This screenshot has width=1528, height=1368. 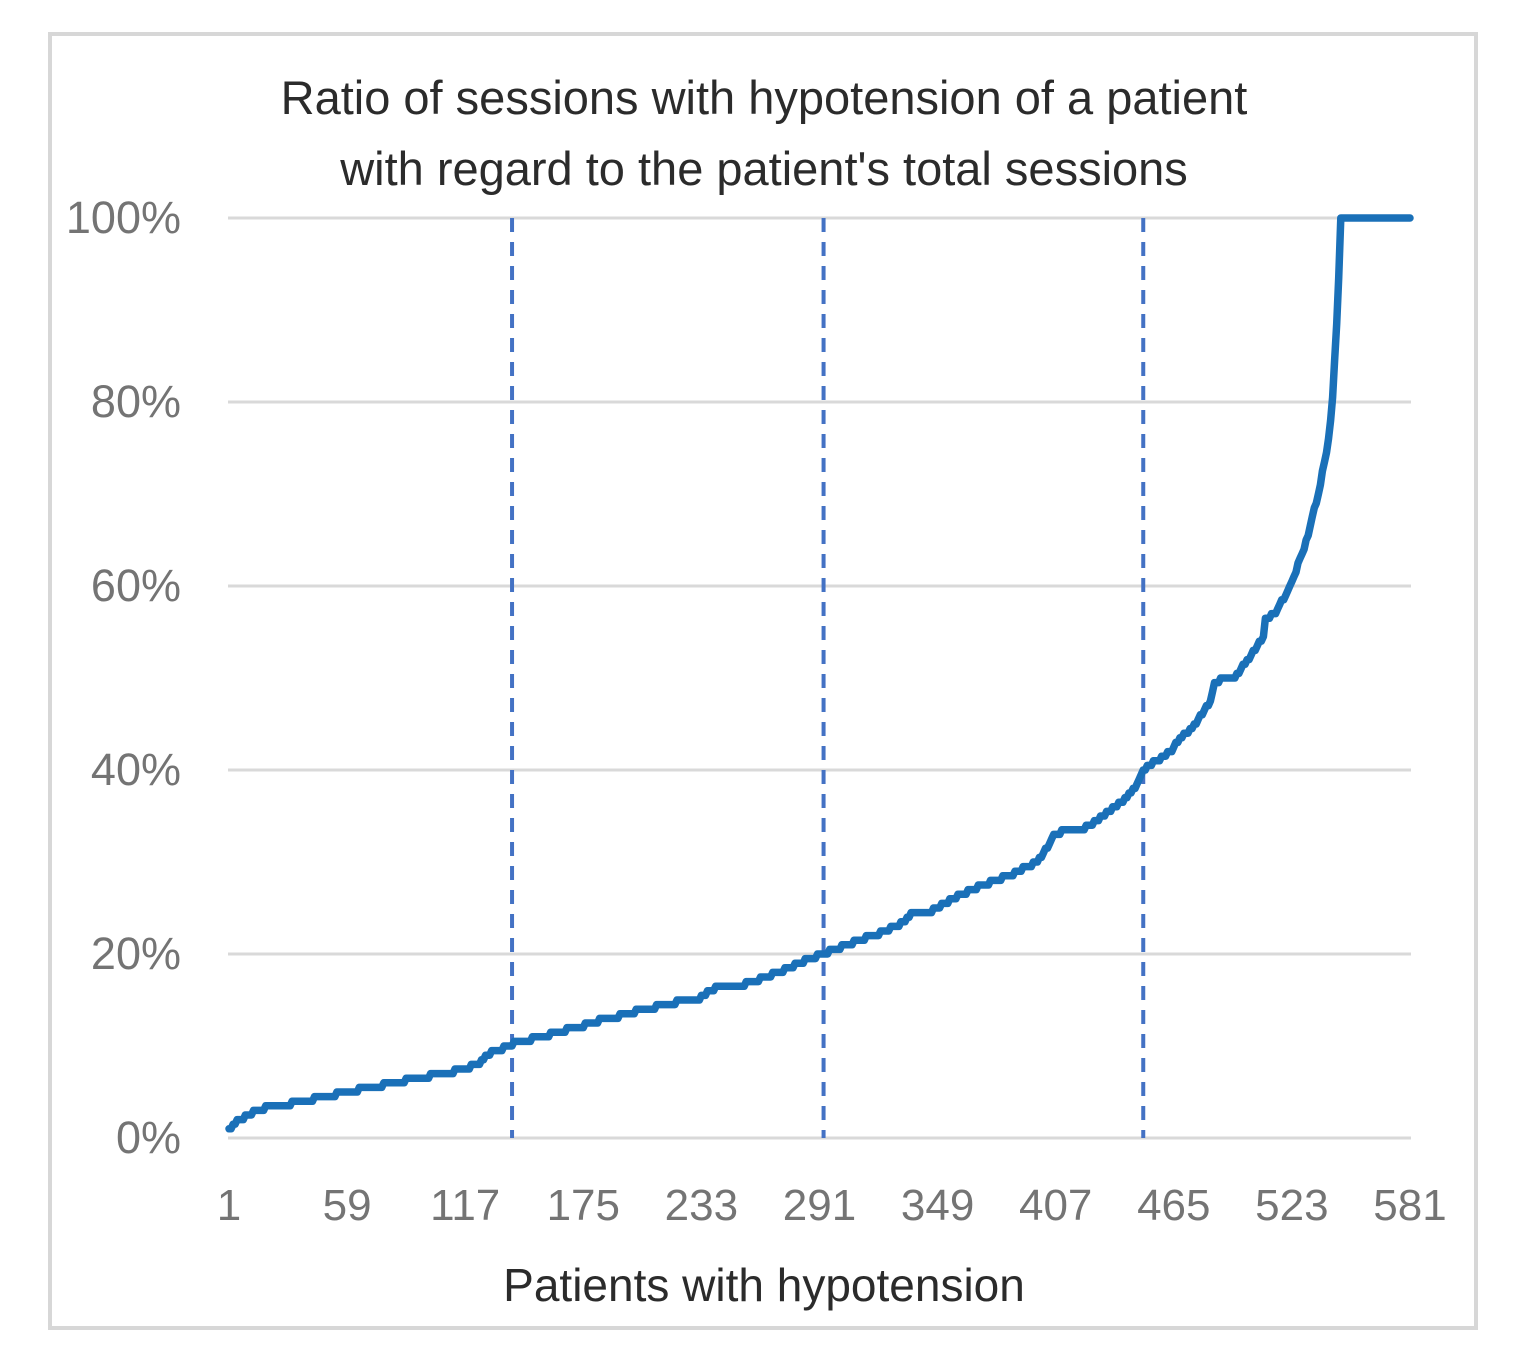 I want to click on x-tick-label-581: 581, so click(x=1410, y=1205).